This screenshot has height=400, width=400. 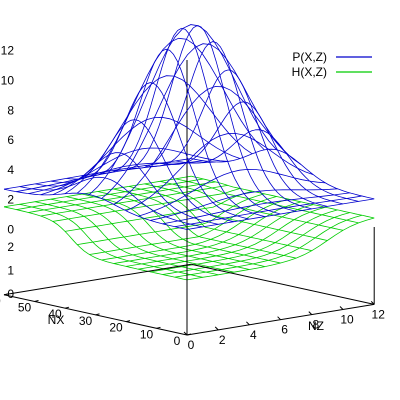 I want to click on nz-tick-label: 6, so click(x=284, y=330).